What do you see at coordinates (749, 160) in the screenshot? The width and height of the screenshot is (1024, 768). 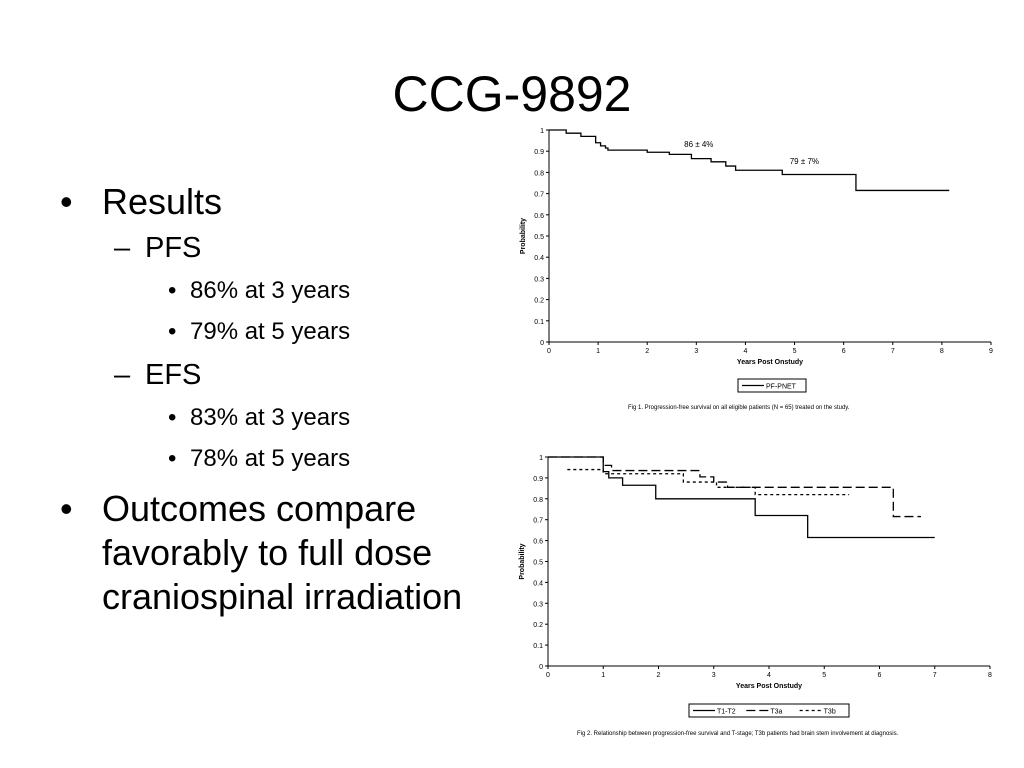 I see `series-line-pf-pnet` at bounding box center [749, 160].